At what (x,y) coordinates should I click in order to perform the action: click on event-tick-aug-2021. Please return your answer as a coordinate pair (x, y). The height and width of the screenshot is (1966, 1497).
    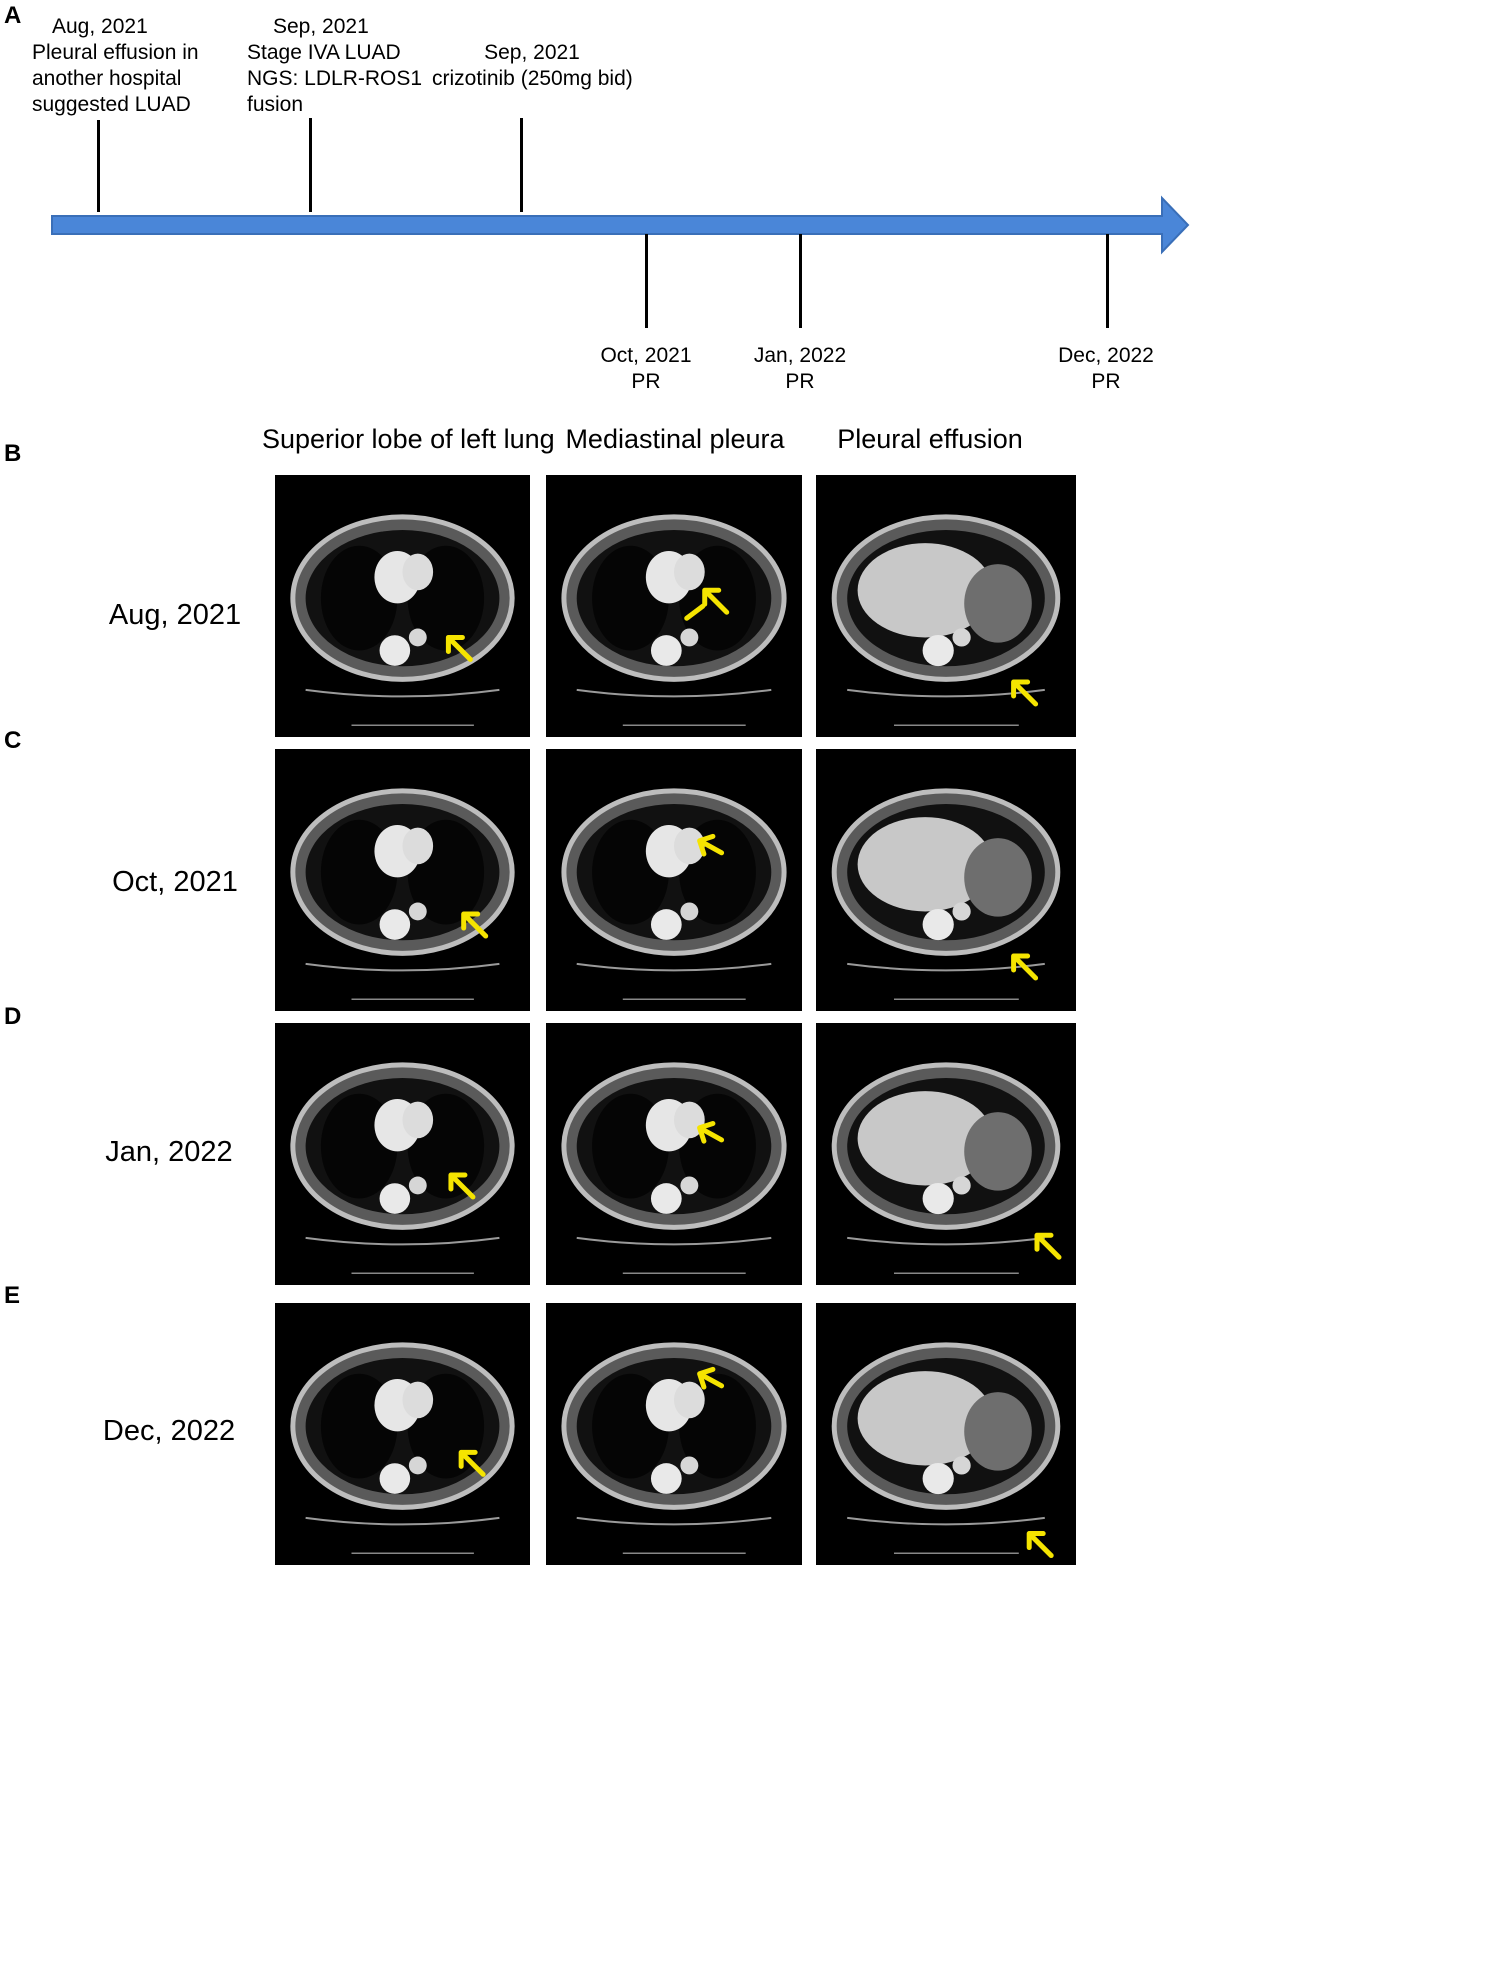
    Looking at the image, I should click on (98, 166).